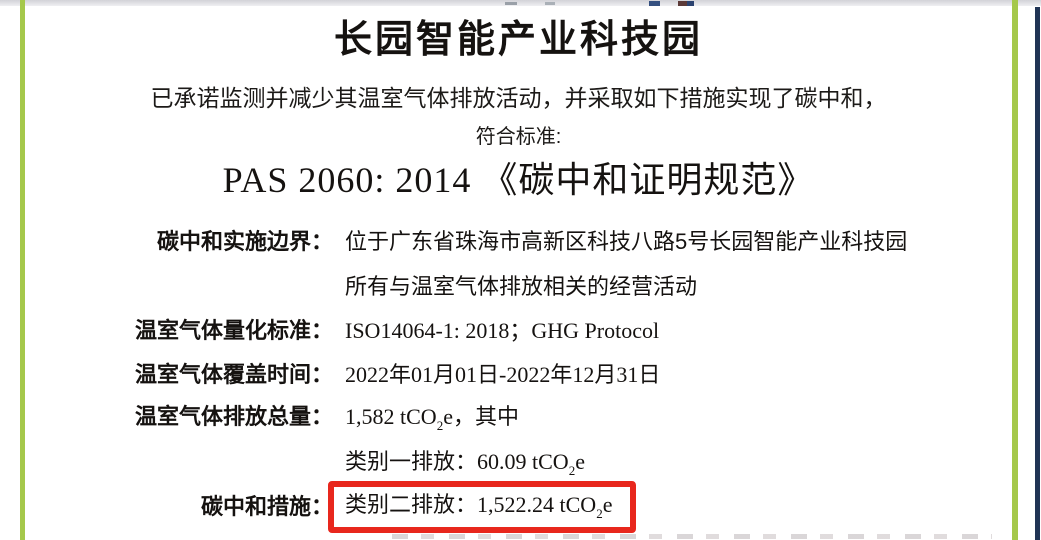 The height and width of the screenshot is (540, 1041). Describe the element at coordinates (502, 330) in the screenshot. I see `field-value-quantification-standard: ISO14064-1: 2018；GHG Protocol` at that location.